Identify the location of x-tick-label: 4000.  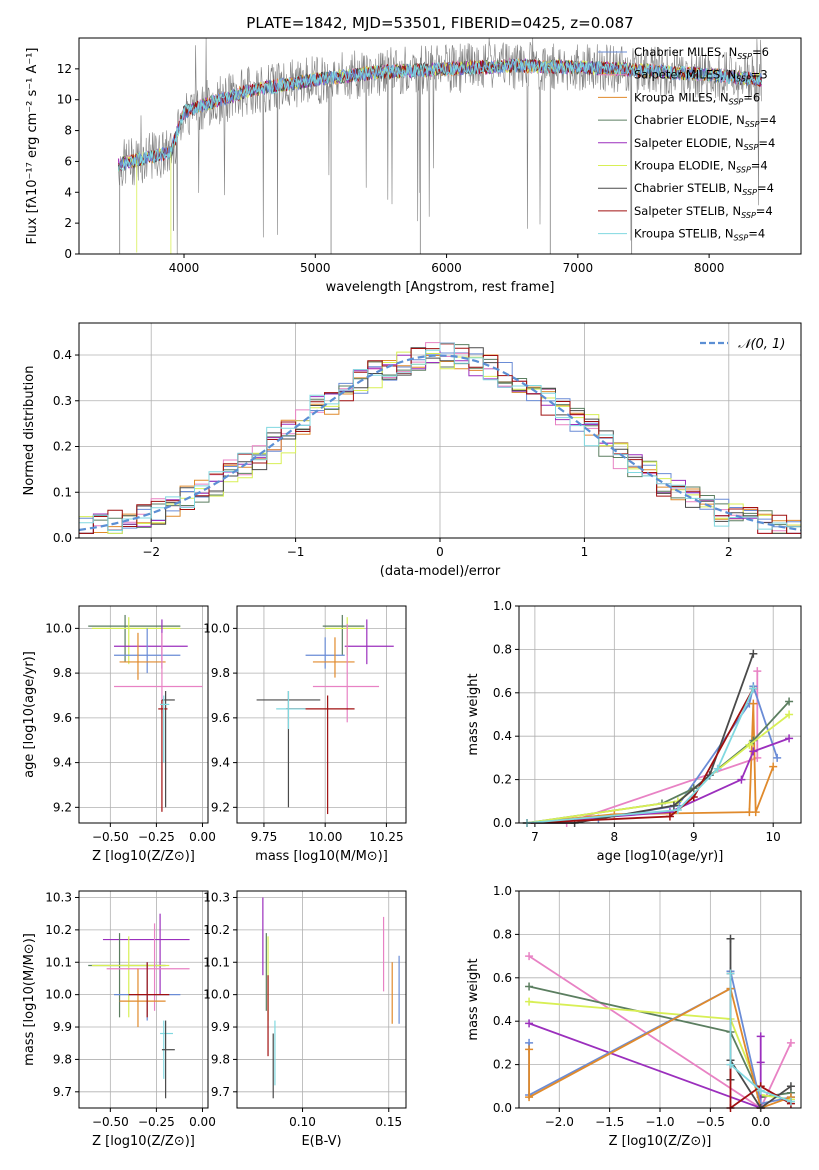
(184, 268).